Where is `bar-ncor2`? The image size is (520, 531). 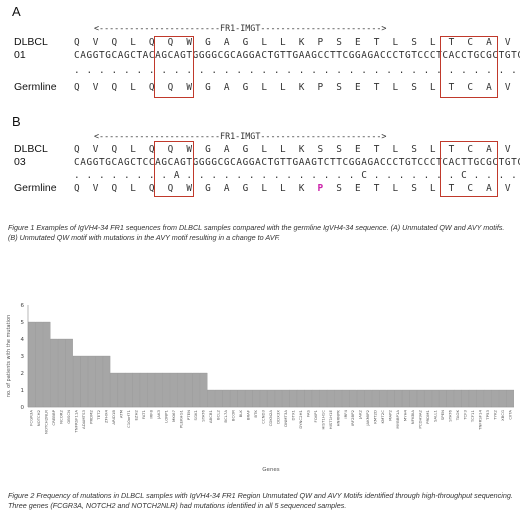 bar-ncor2 is located at coordinates (61, 373).